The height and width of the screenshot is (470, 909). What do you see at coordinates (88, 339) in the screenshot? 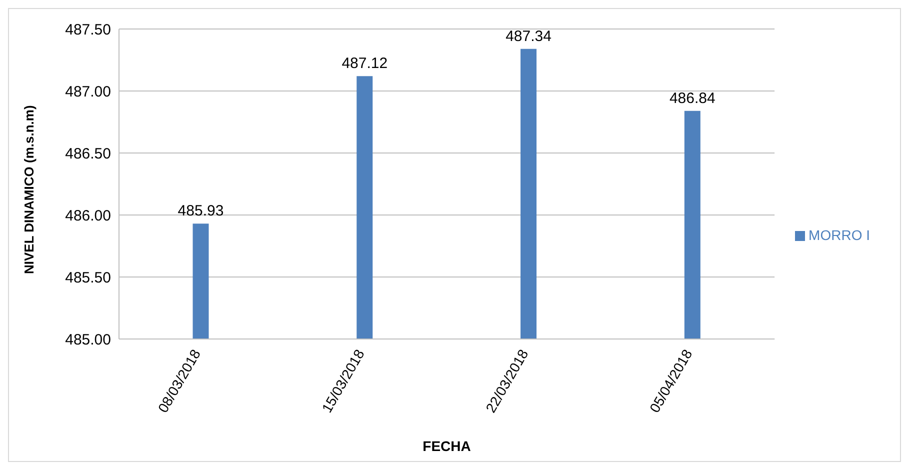
I see `y-tick-label: 485.00` at bounding box center [88, 339].